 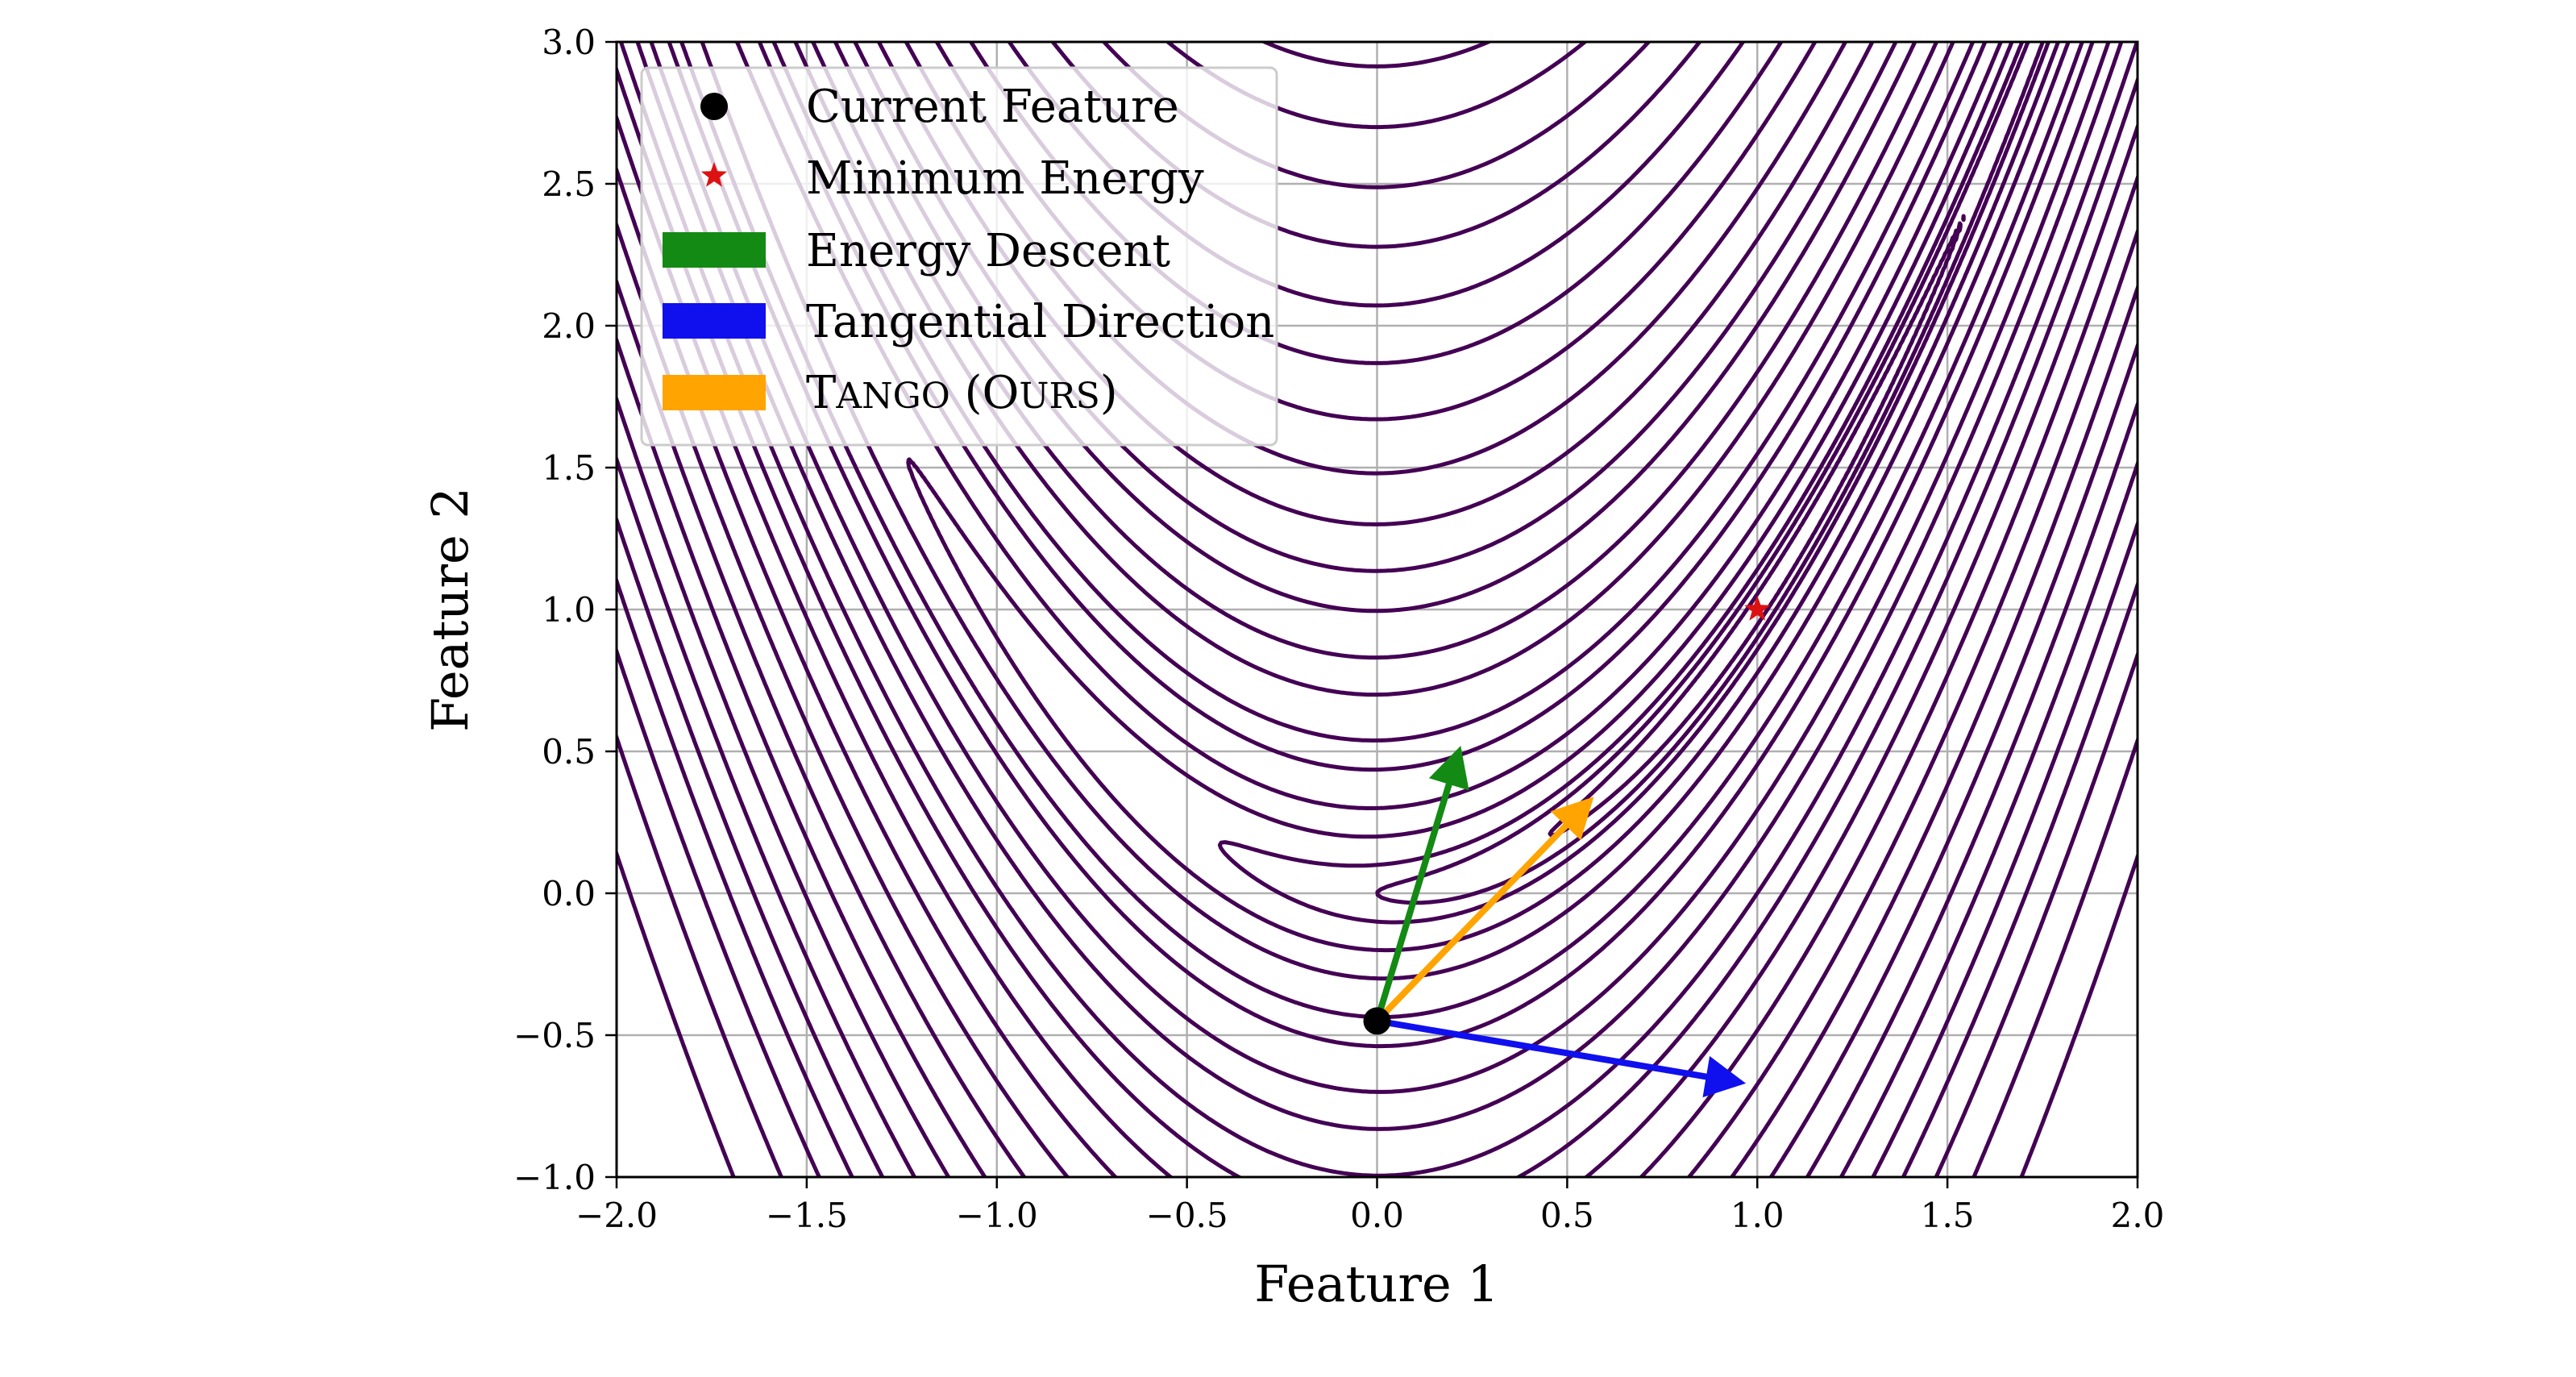 I want to click on x-tick-label: −2.0, so click(x=616, y=1215).